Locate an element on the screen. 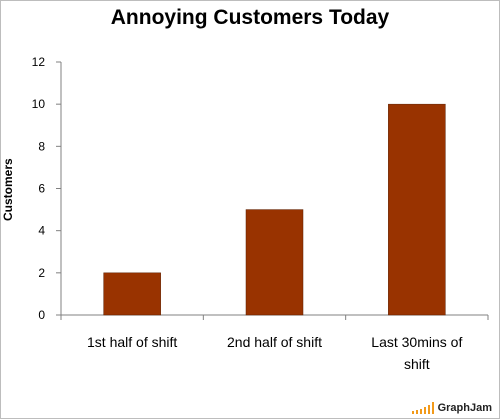 This screenshot has width=500, height=419. x-tick-label: Last 30mins of shift is located at coordinates (416, 353).